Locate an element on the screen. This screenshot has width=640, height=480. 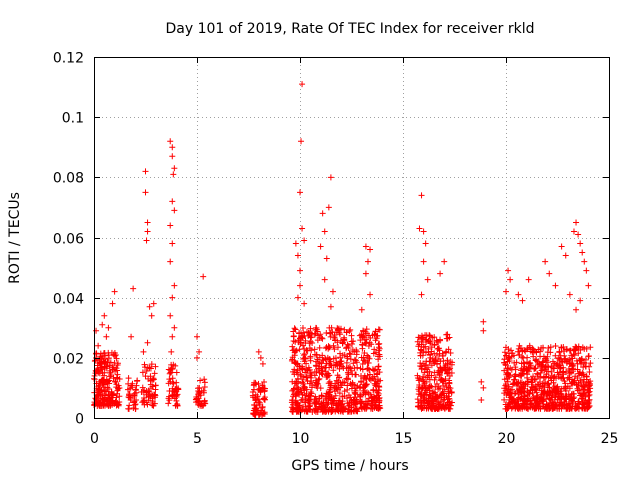
x-tick-label: 0 is located at coordinates (94, 439).